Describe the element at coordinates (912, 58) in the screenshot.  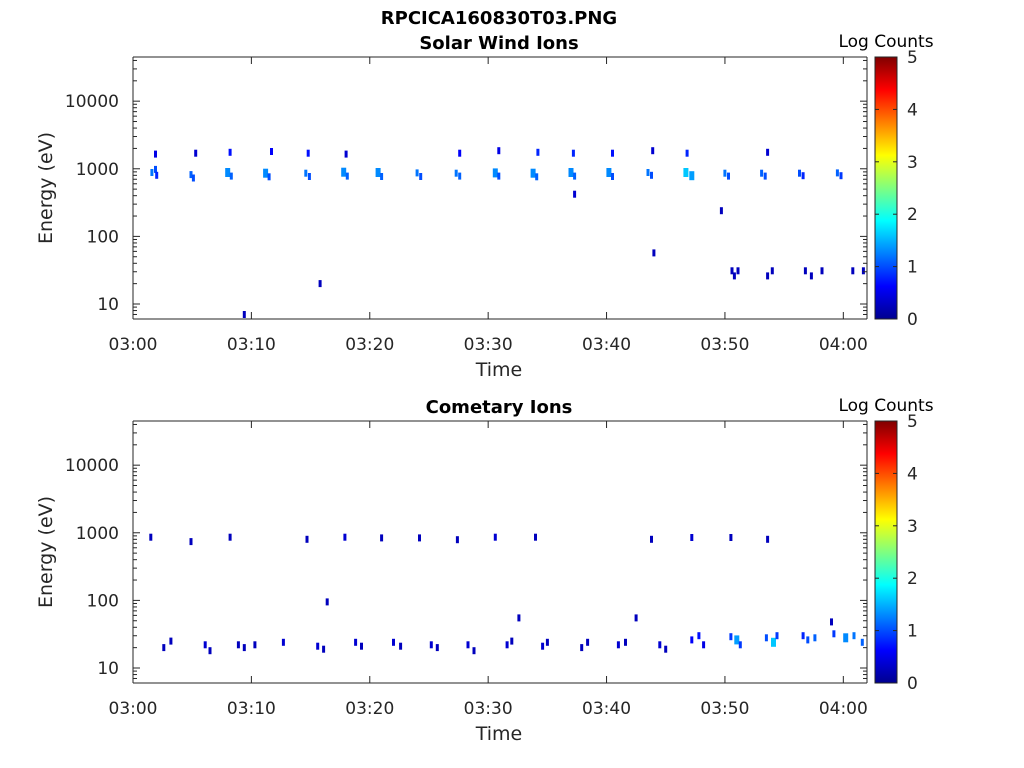
I see `colorbar-tick-label: 5` at that location.